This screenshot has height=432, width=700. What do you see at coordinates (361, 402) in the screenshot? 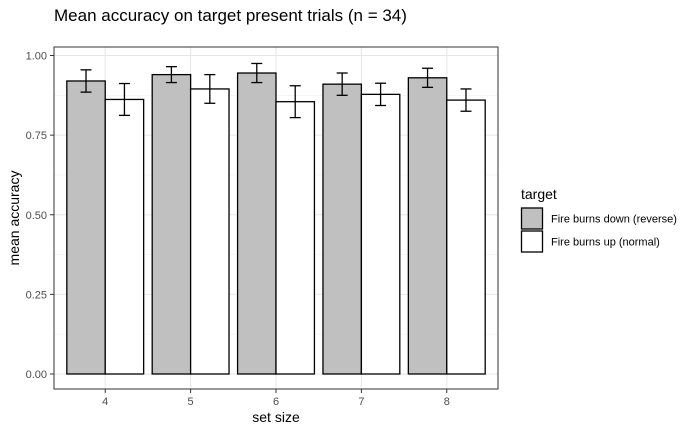
I see `x-tick-label: 7` at bounding box center [361, 402].